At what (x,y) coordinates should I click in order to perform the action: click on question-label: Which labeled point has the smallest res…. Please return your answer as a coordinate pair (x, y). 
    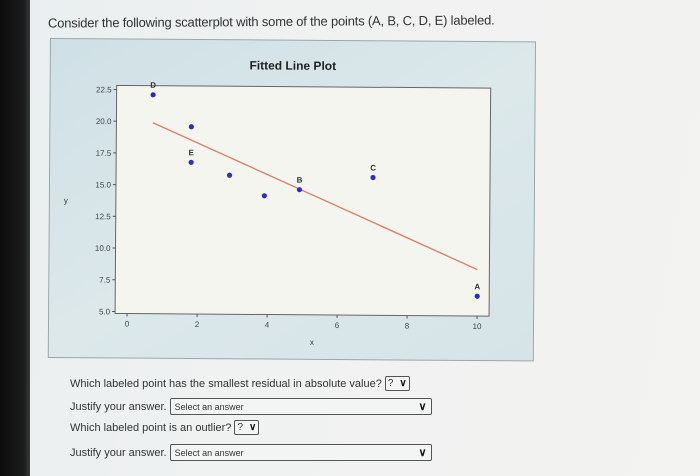
    Looking at the image, I should click on (226, 383).